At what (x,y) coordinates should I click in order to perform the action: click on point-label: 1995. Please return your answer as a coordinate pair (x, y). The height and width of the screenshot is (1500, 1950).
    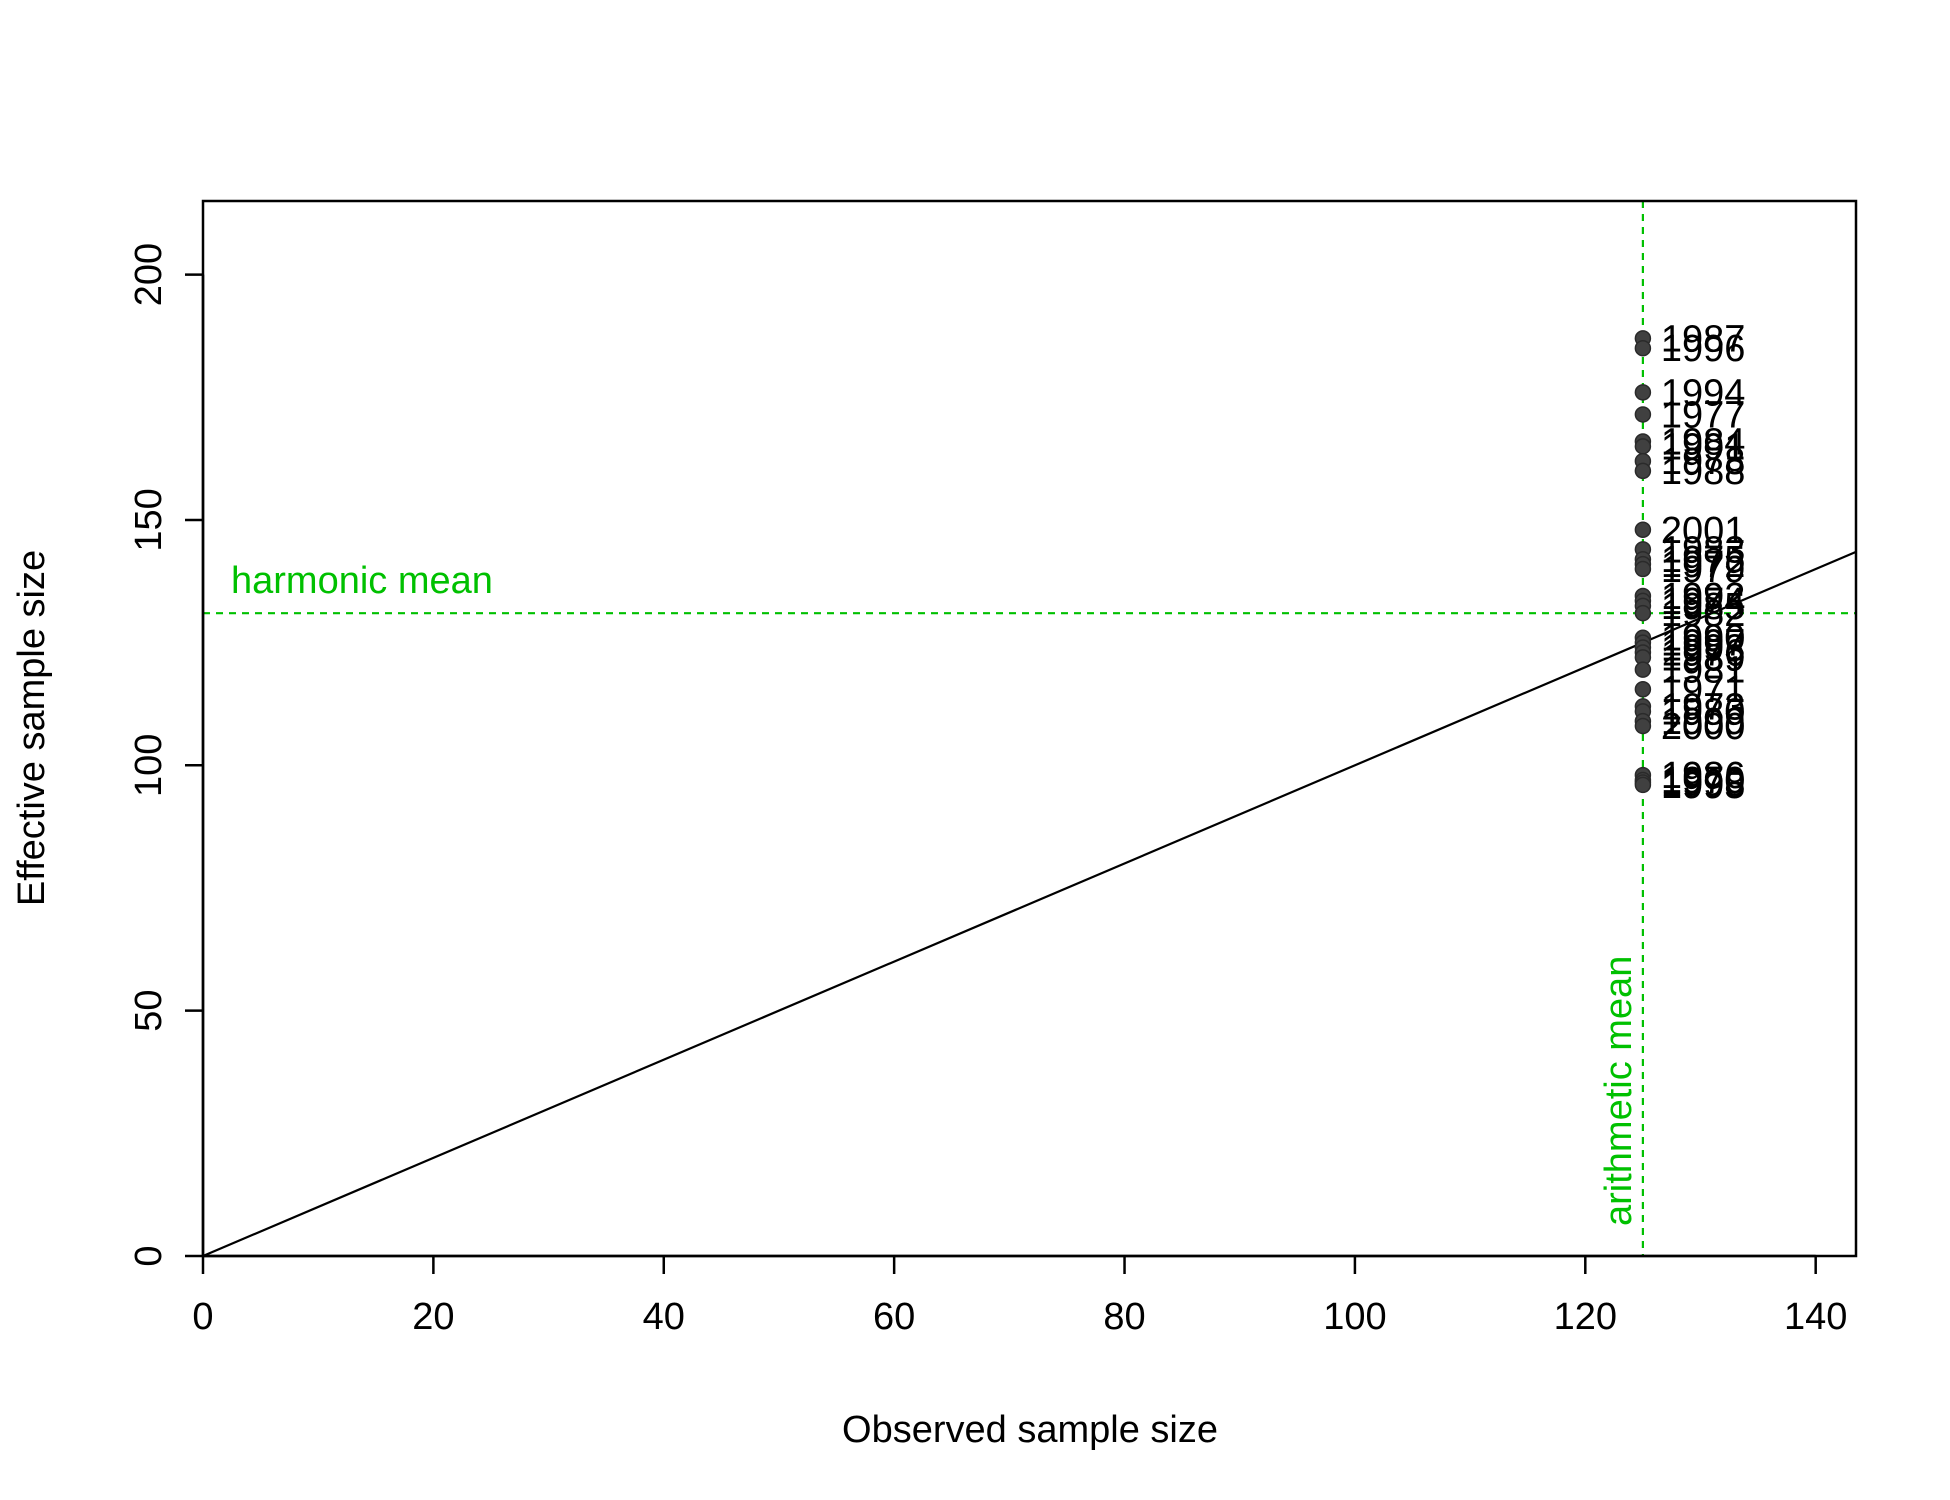
    Looking at the image, I should click on (1703, 786).